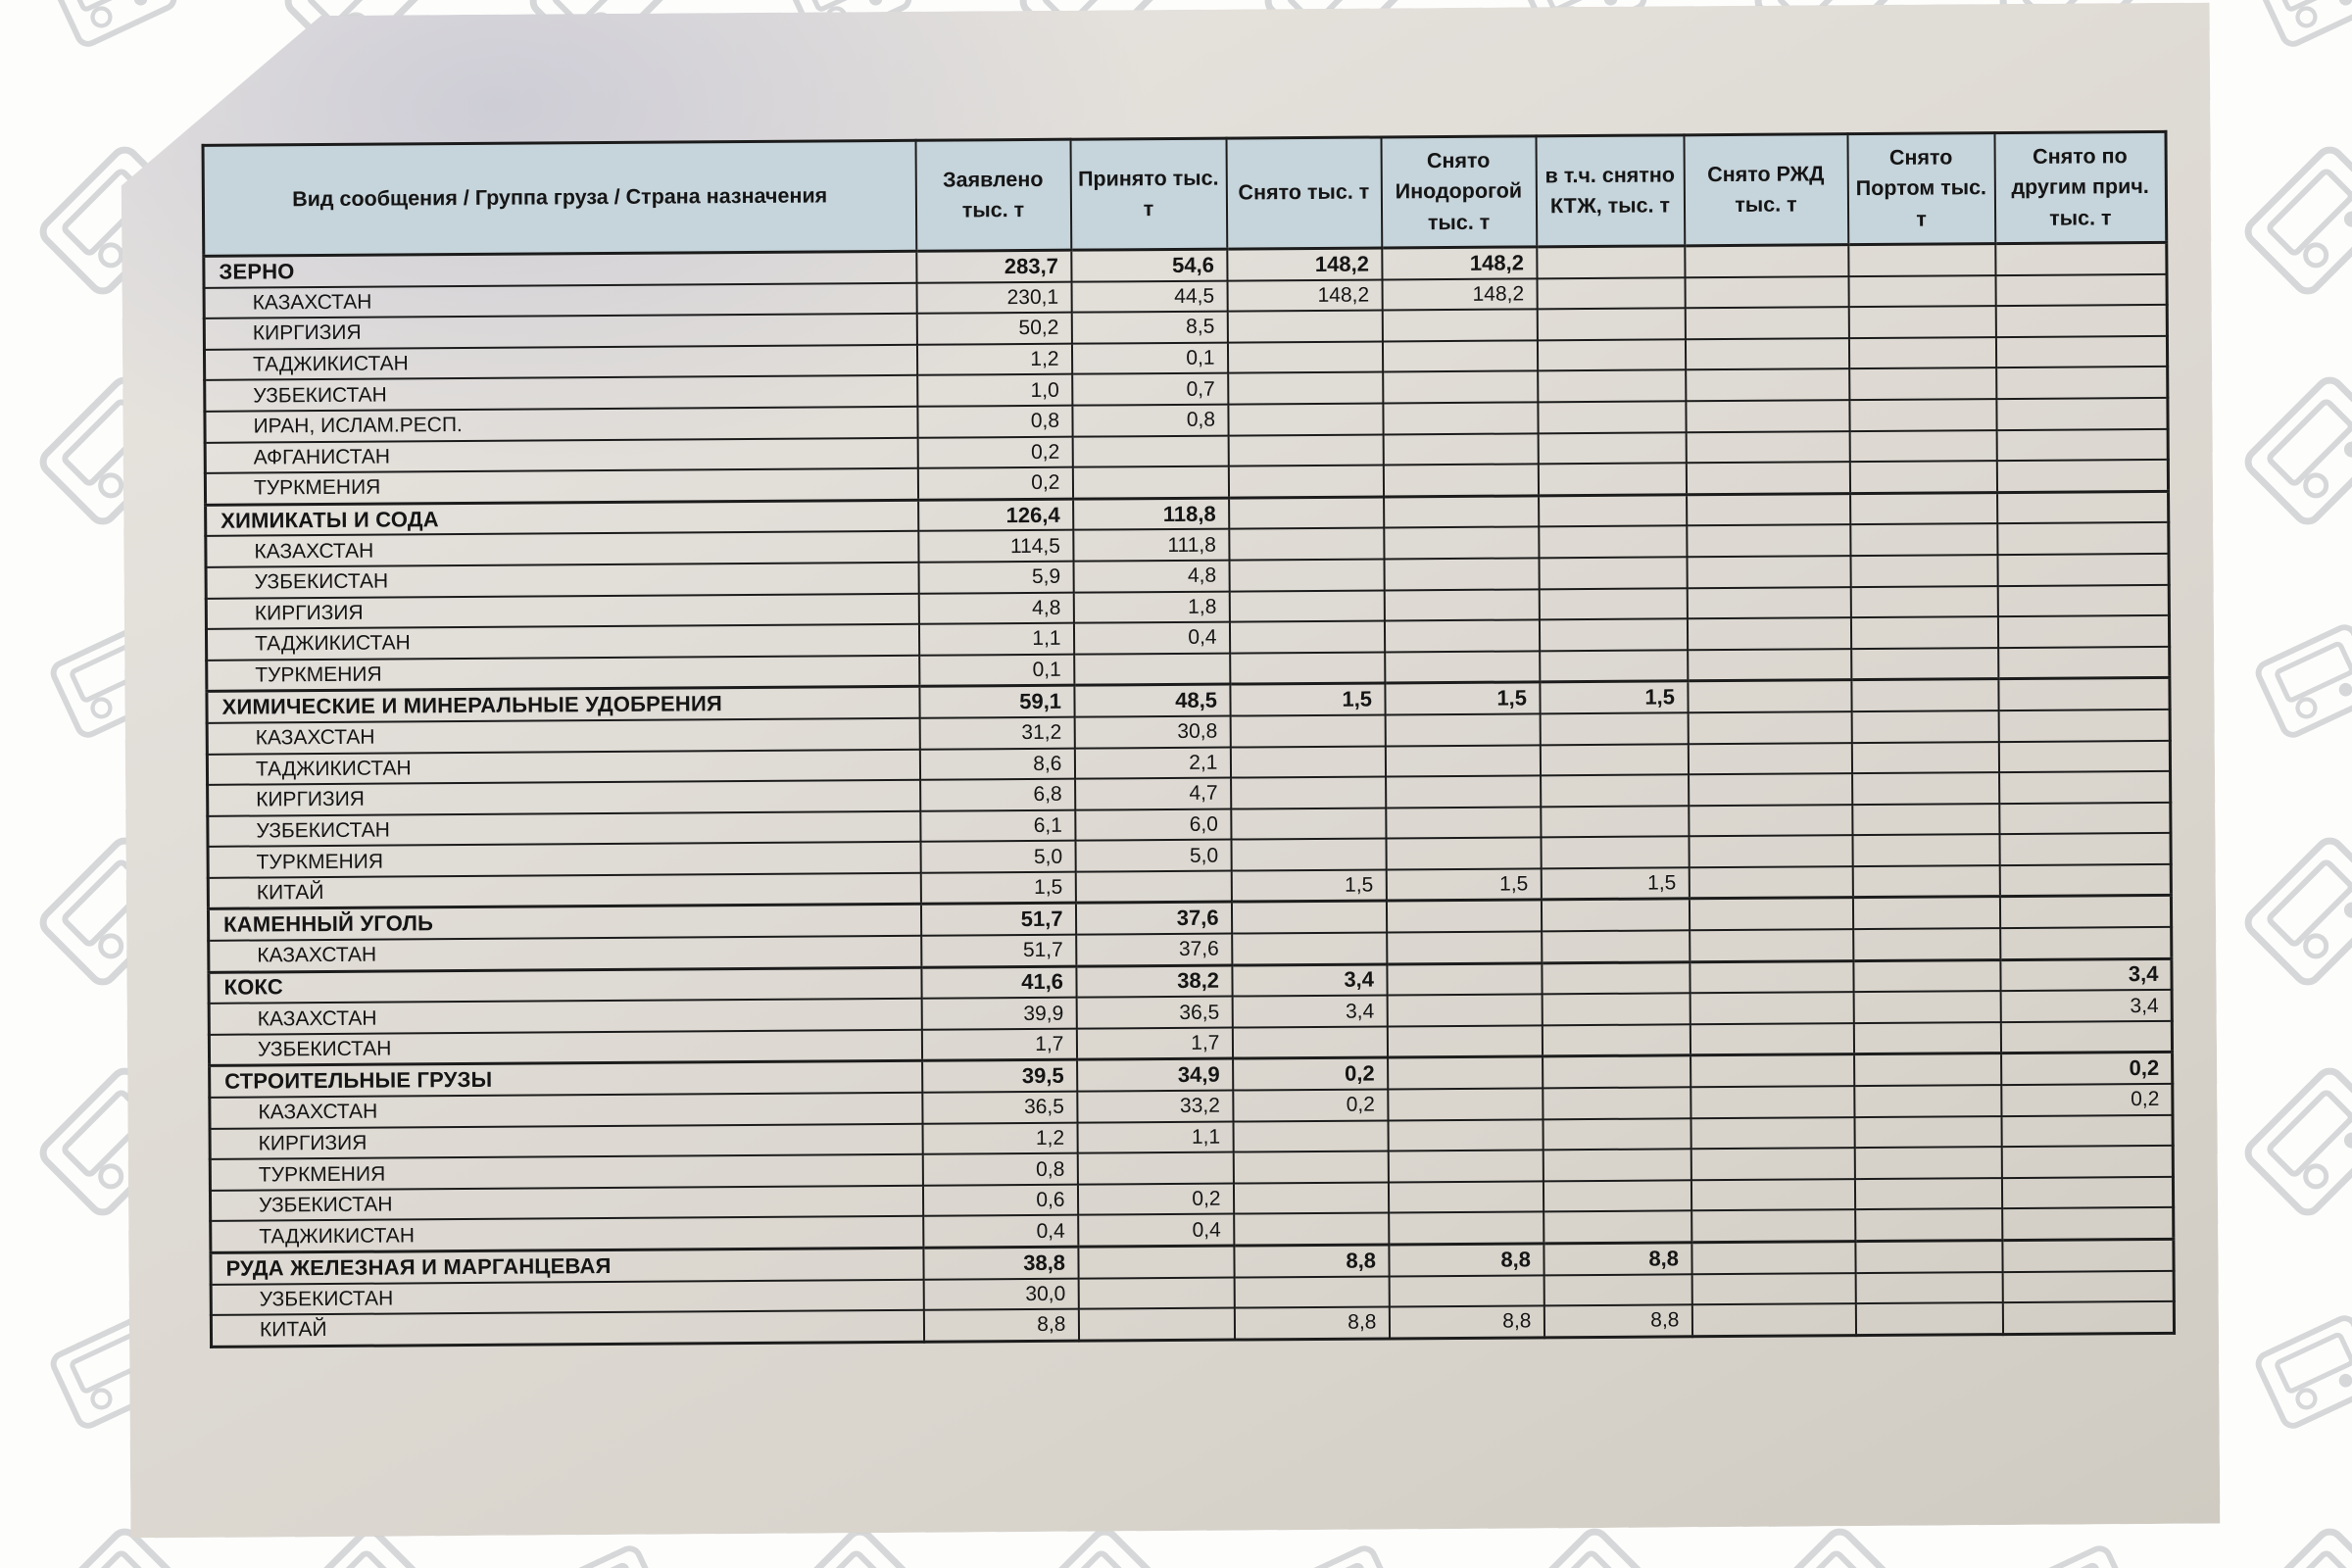 The width and height of the screenshot is (2352, 1568). I want to click on value-cell: 8,6, so click(996, 764).